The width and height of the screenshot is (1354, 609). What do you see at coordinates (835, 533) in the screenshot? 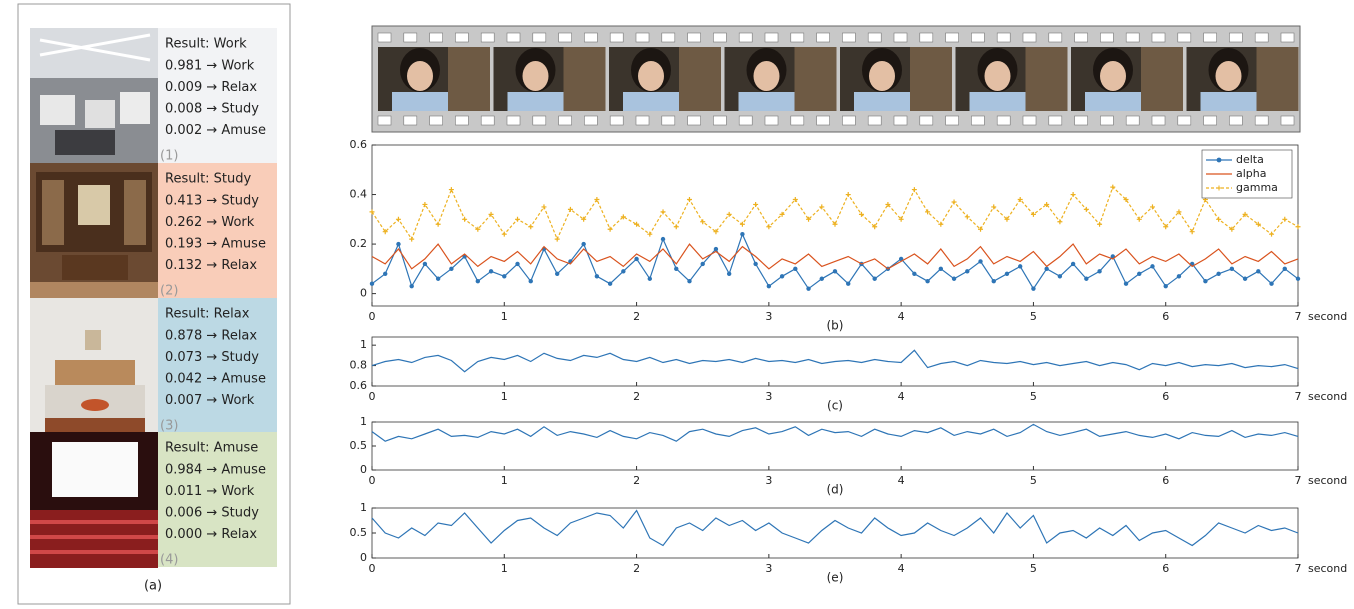
I see `plot-frame` at bounding box center [835, 533].